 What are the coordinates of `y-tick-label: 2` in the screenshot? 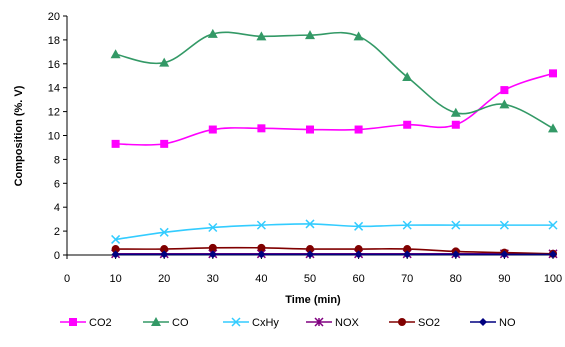 It's located at (57, 232).